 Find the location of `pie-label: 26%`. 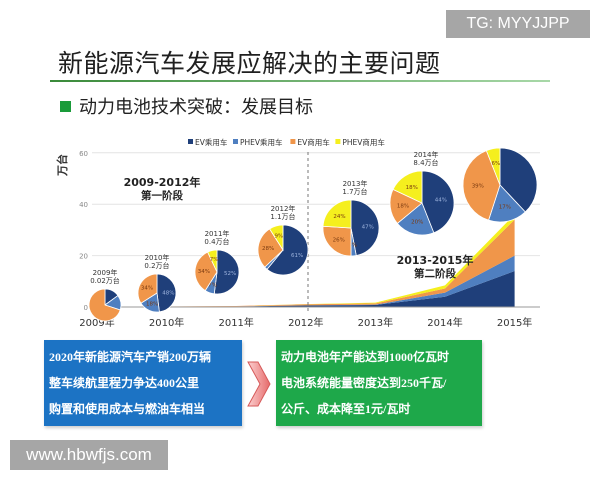

pie-label: 26% is located at coordinates (339, 241).